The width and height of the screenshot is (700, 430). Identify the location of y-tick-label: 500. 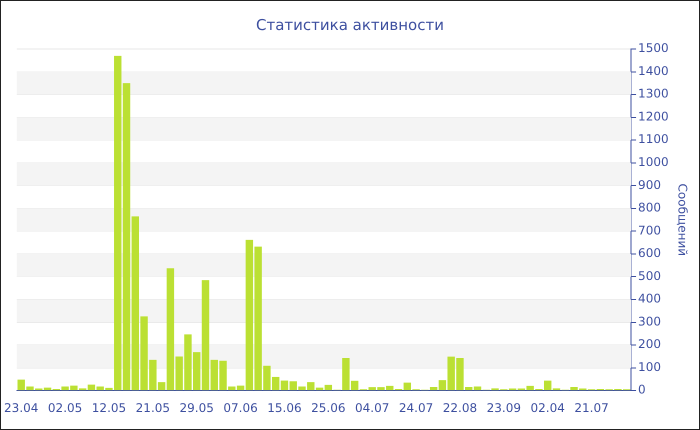
(649, 275).